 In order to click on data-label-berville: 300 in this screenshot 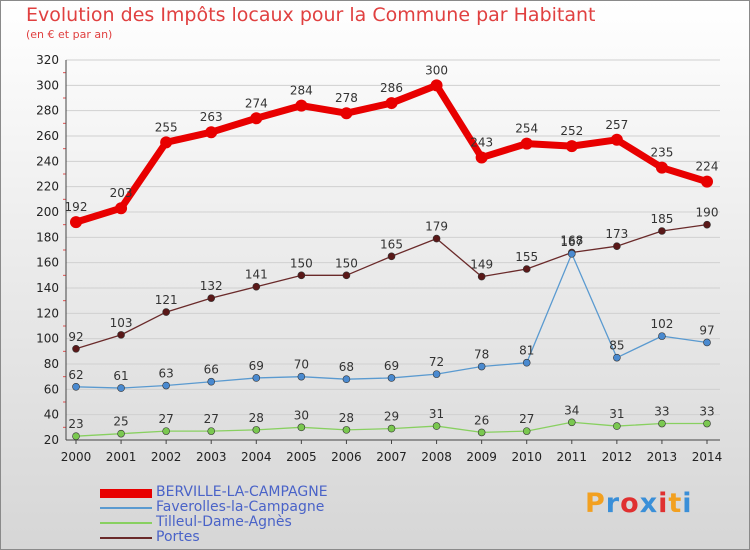, I will do `click(436, 70)`.